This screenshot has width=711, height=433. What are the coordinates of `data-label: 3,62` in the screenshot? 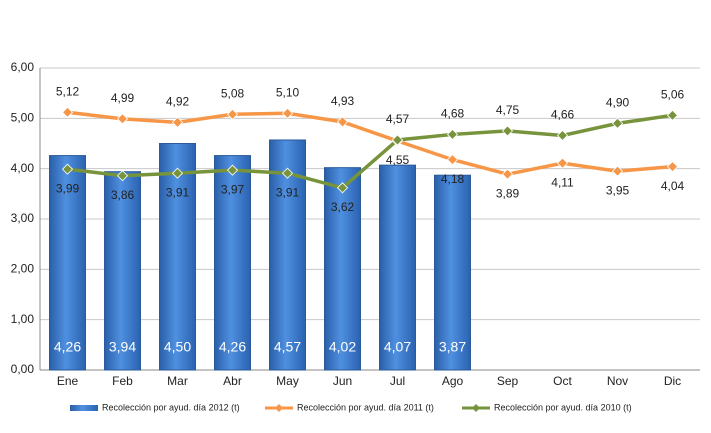 It's located at (343, 207).